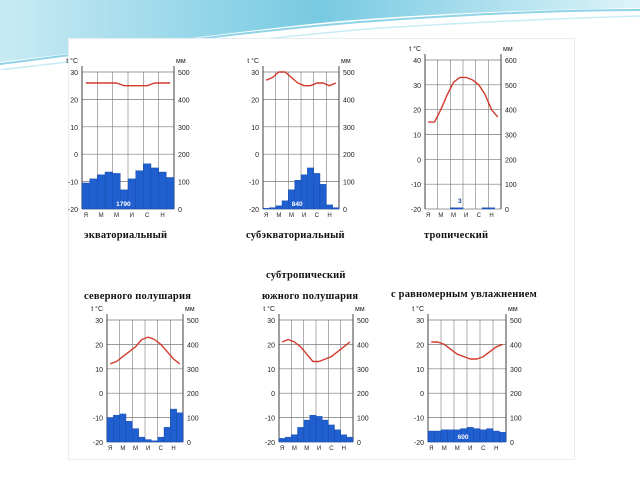  What do you see at coordinates (310, 296) in the screenshot?
I see `caption-southern-hemisphere: южного полушария` at bounding box center [310, 296].